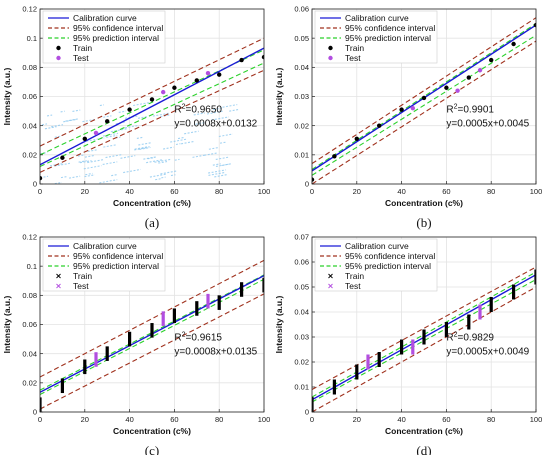 The width and height of the screenshot is (550, 455). What do you see at coordinates (301, 125) in the screenshot?
I see `y-tick-label: 0.02` at bounding box center [301, 125].